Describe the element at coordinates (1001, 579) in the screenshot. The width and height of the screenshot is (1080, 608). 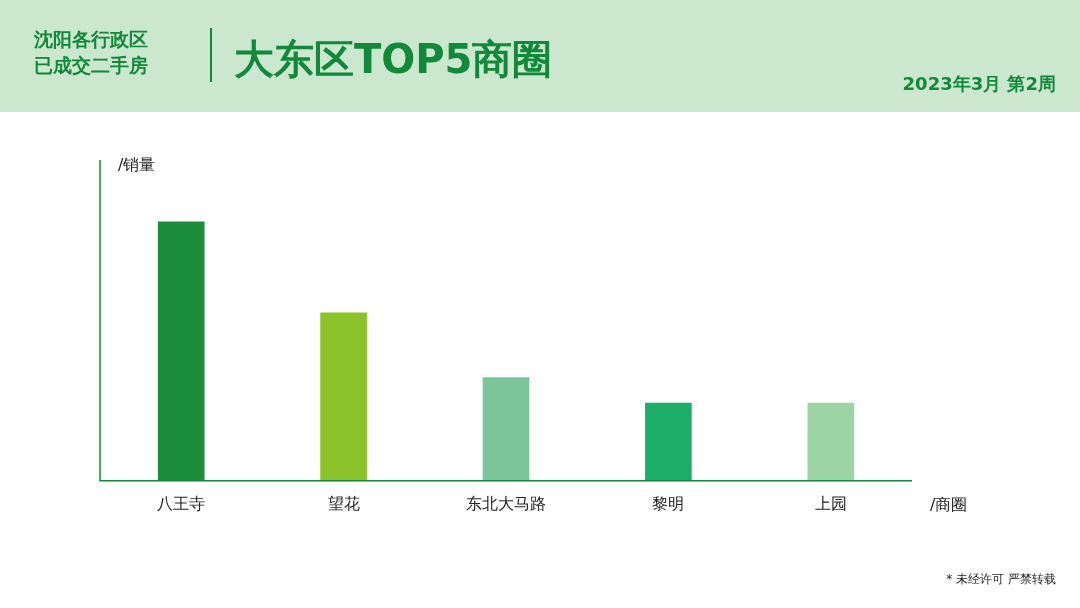
I see `text: * 未经许可 严禁转载` at that location.